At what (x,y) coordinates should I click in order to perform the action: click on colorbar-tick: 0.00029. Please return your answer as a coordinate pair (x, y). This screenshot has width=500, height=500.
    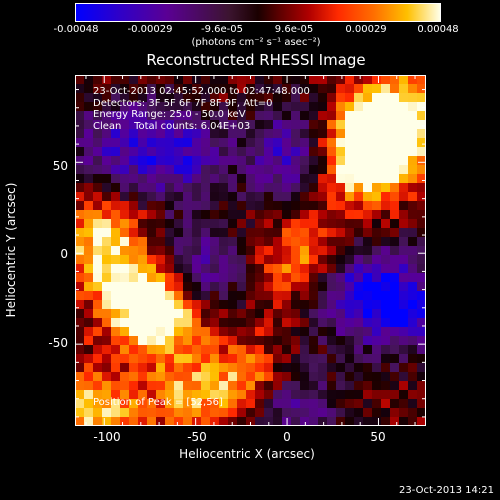
    Looking at the image, I should click on (366, 29).